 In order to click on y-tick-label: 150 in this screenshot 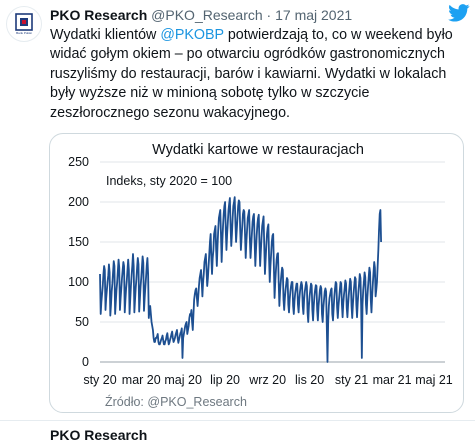, I will do `click(78, 242)`.